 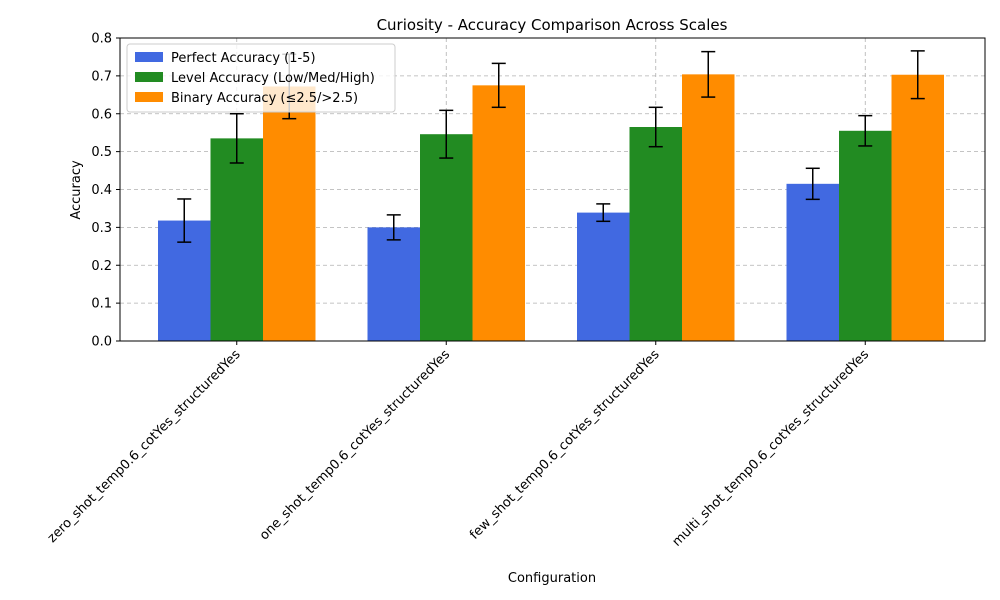 I want to click on y-axis: 0.0 0.1 0.2 0.3 0.4 0.5 0.6 0.7 0.8, so click(x=105, y=191).